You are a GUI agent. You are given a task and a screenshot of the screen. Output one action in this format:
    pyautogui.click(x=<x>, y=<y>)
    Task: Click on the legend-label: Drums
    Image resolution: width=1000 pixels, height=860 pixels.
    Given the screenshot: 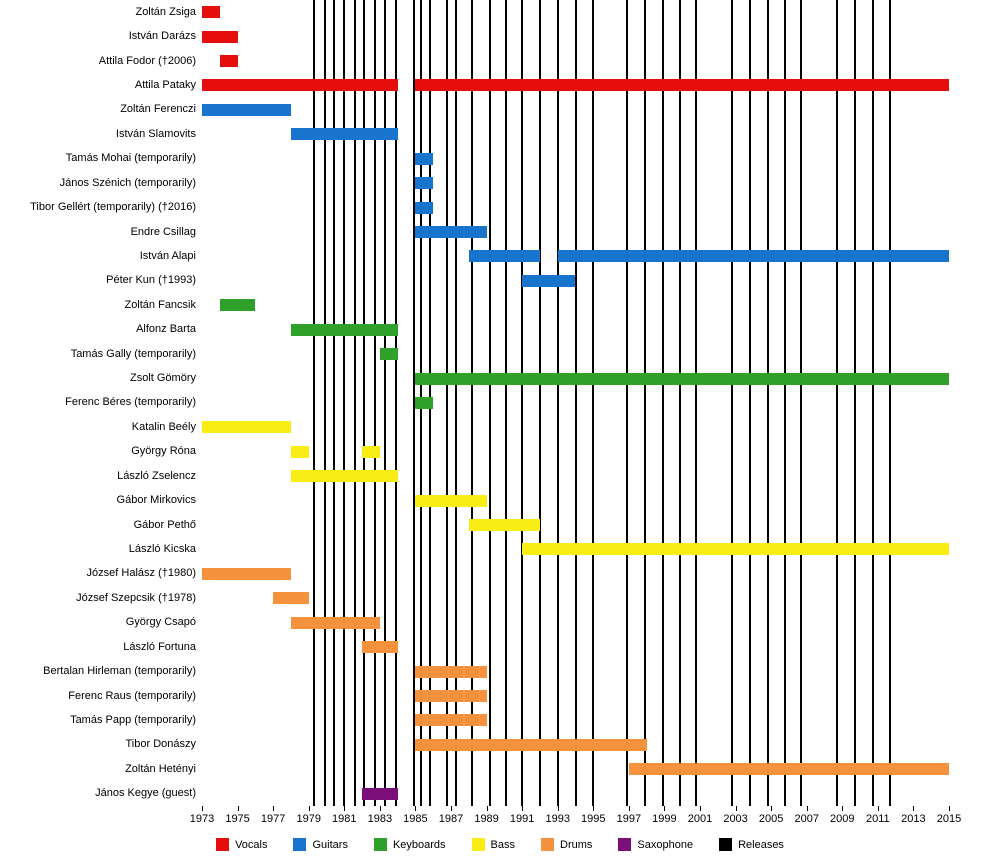 What is the action you would take?
    pyautogui.click(x=576, y=844)
    